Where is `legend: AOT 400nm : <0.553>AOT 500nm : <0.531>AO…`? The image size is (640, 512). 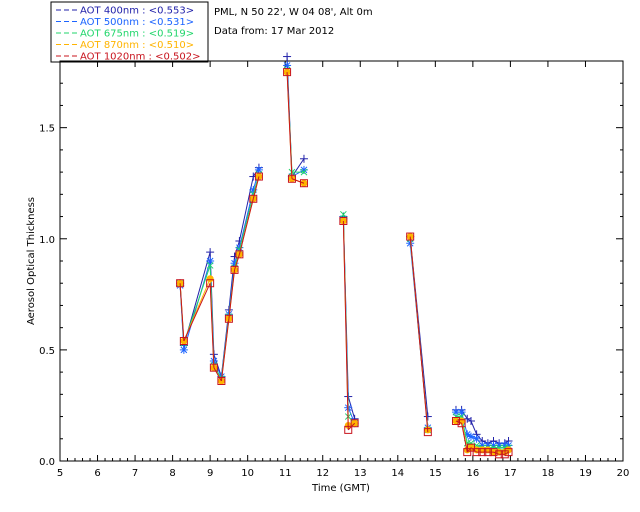
legend: AOT 400nm : <0.553>AOT 500nm : <0.531>AO… is located at coordinates (129, 32).